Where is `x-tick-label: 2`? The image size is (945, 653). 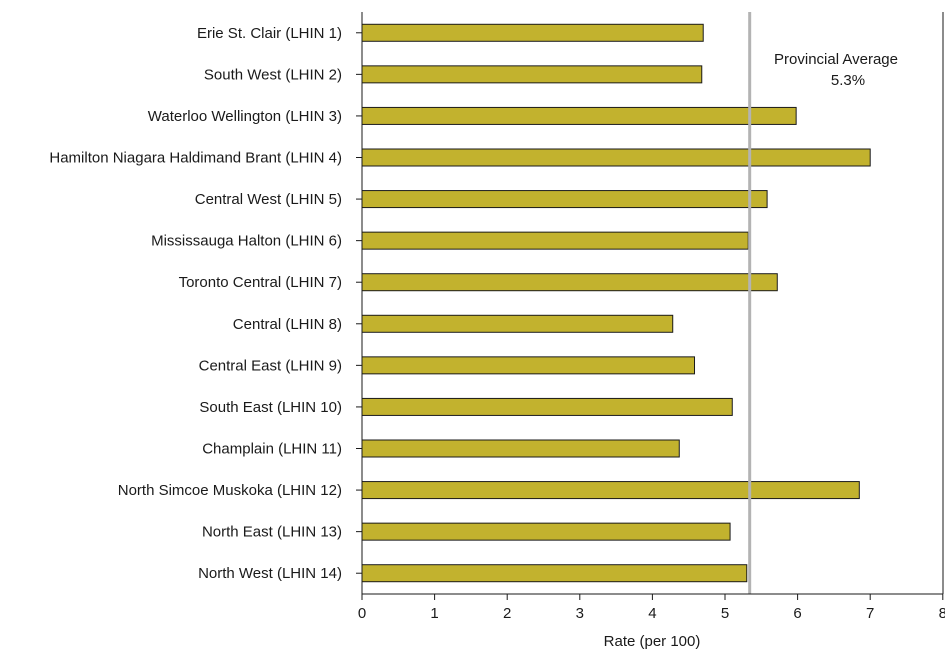
x-tick-label: 2 is located at coordinates (507, 613).